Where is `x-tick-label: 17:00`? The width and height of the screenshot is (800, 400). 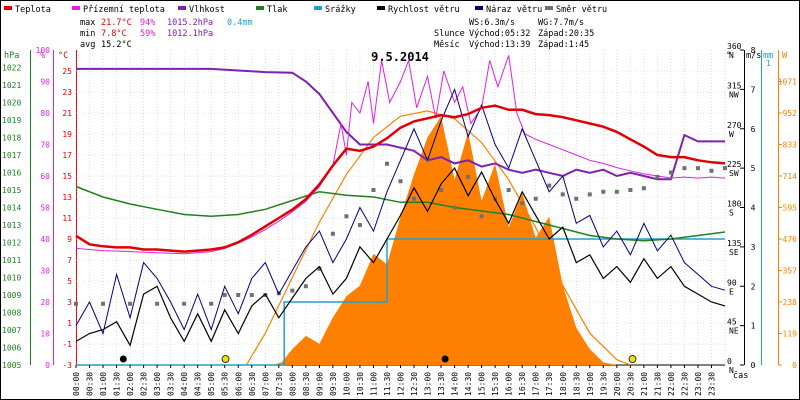 x-tick-label: 17:00 is located at coordinates (536, 384).